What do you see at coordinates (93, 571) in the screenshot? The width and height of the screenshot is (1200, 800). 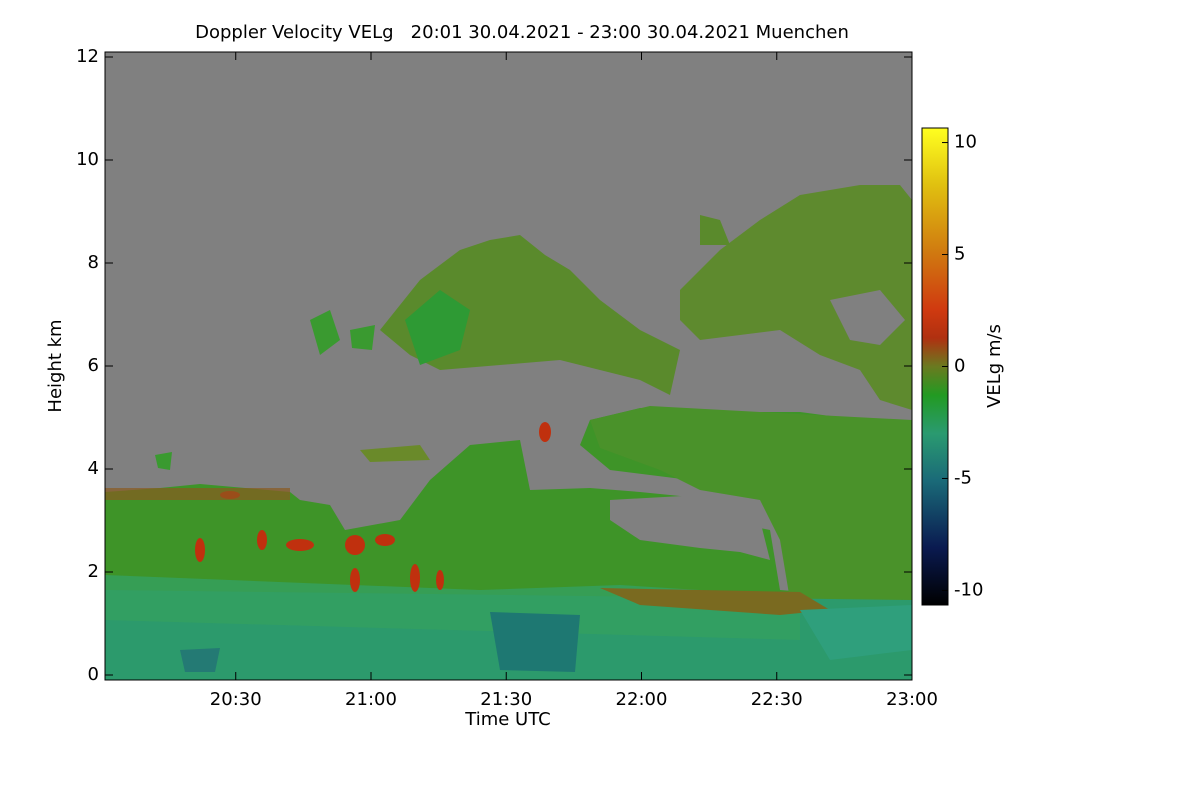 I see `y-tick-label: 2` at bounding box center [93, 571].